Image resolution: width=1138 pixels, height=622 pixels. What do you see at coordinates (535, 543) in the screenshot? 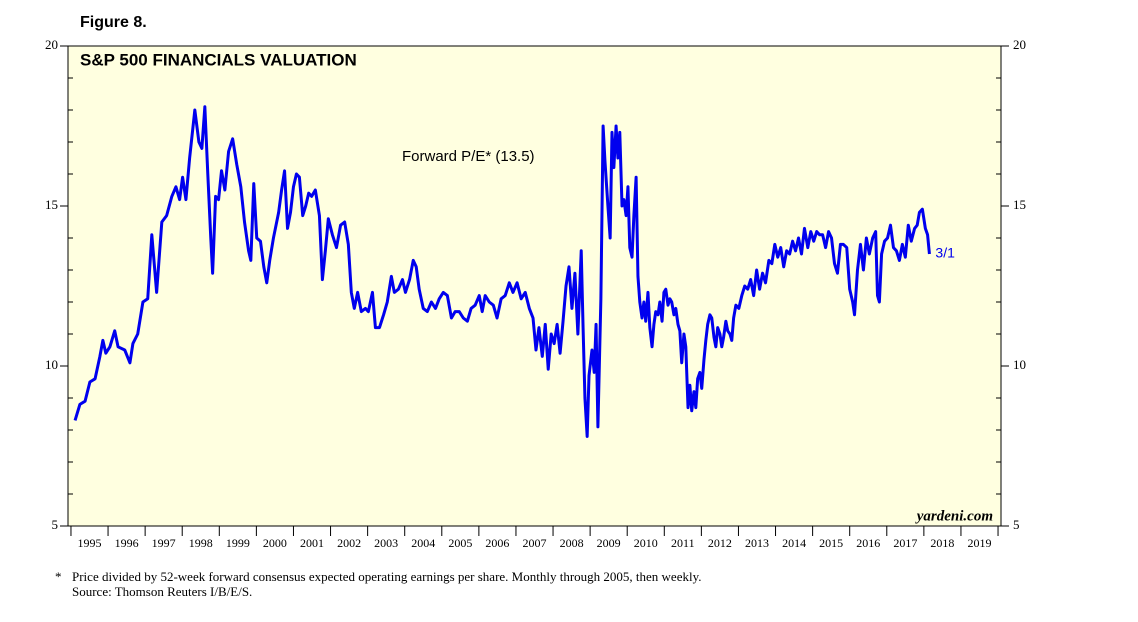
I see `x-tick-label: 2007` at bounding box center [535, 543].